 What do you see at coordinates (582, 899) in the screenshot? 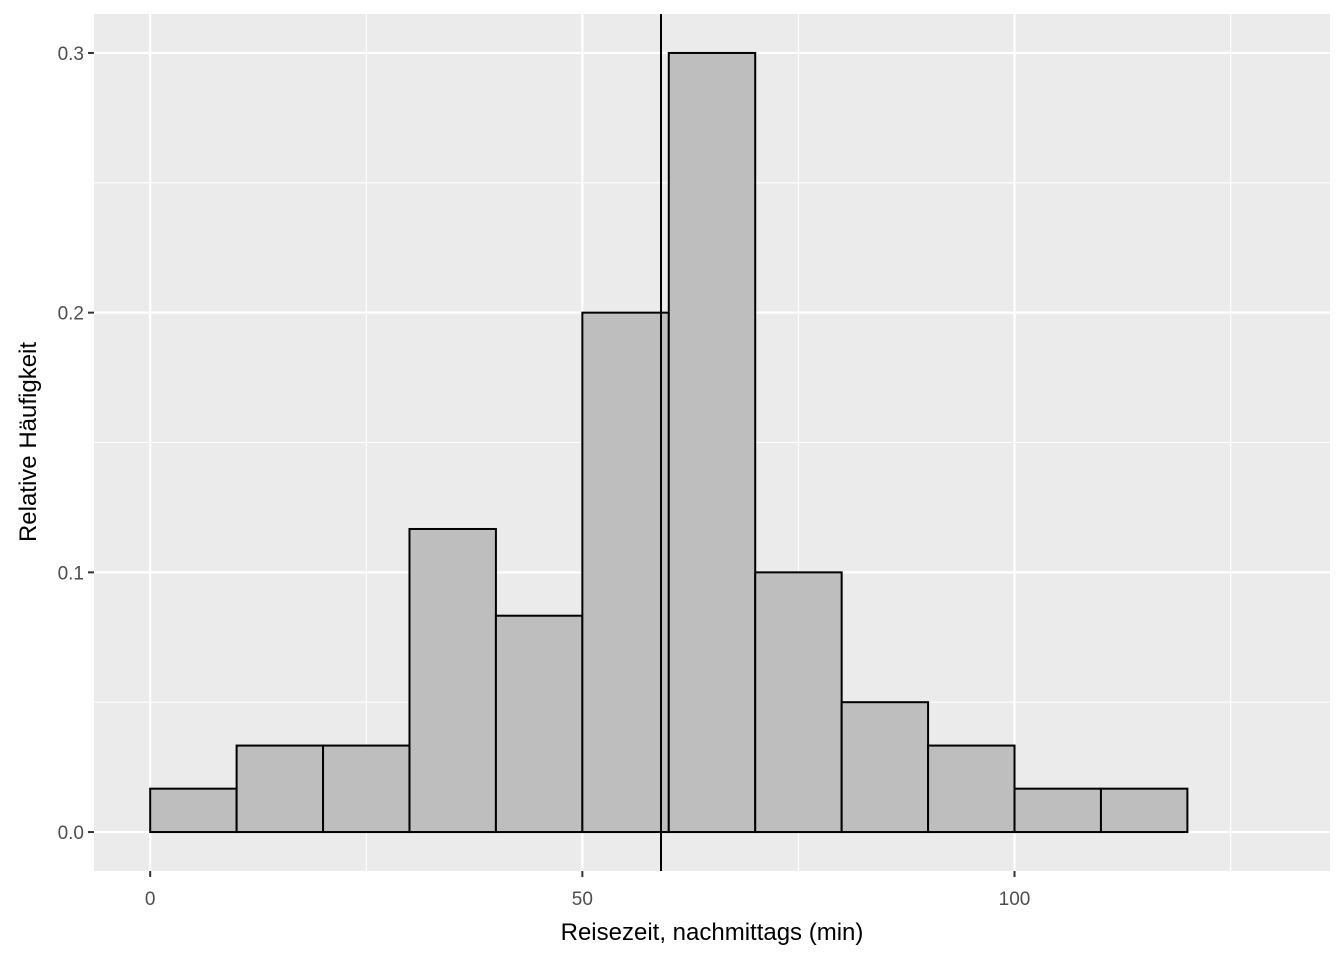
I see `x-tick-label: 50` at bounding box center [582, 899].